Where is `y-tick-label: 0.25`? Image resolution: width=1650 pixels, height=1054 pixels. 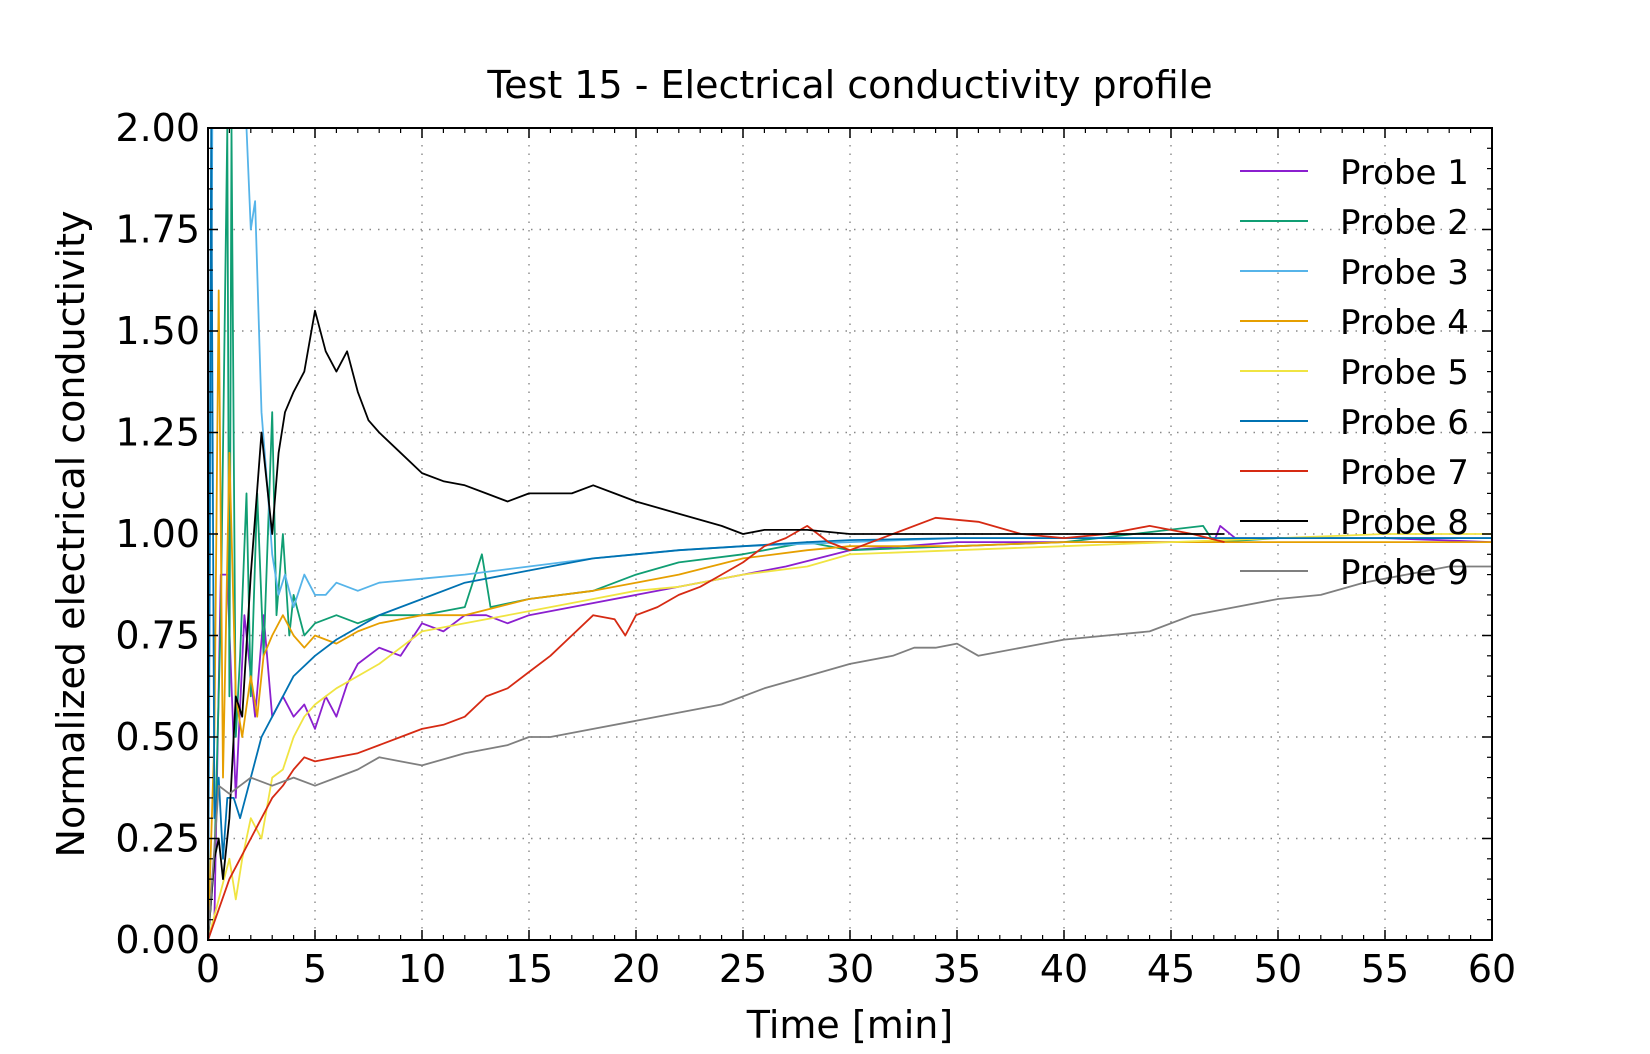 y-tick-label: 0.25 is located at coordinates (157, 839).